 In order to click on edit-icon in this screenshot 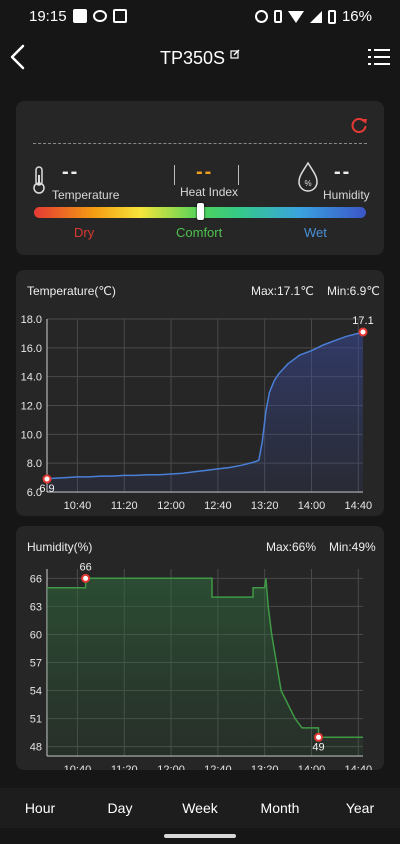, I will do `click(235, 54)`.